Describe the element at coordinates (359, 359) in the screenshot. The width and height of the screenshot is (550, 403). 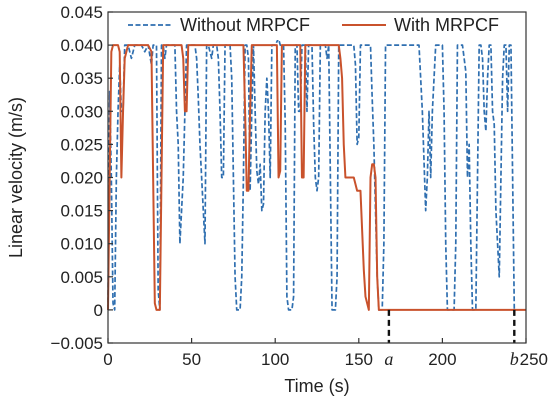
I see `x-tick-label: 150` at that location.